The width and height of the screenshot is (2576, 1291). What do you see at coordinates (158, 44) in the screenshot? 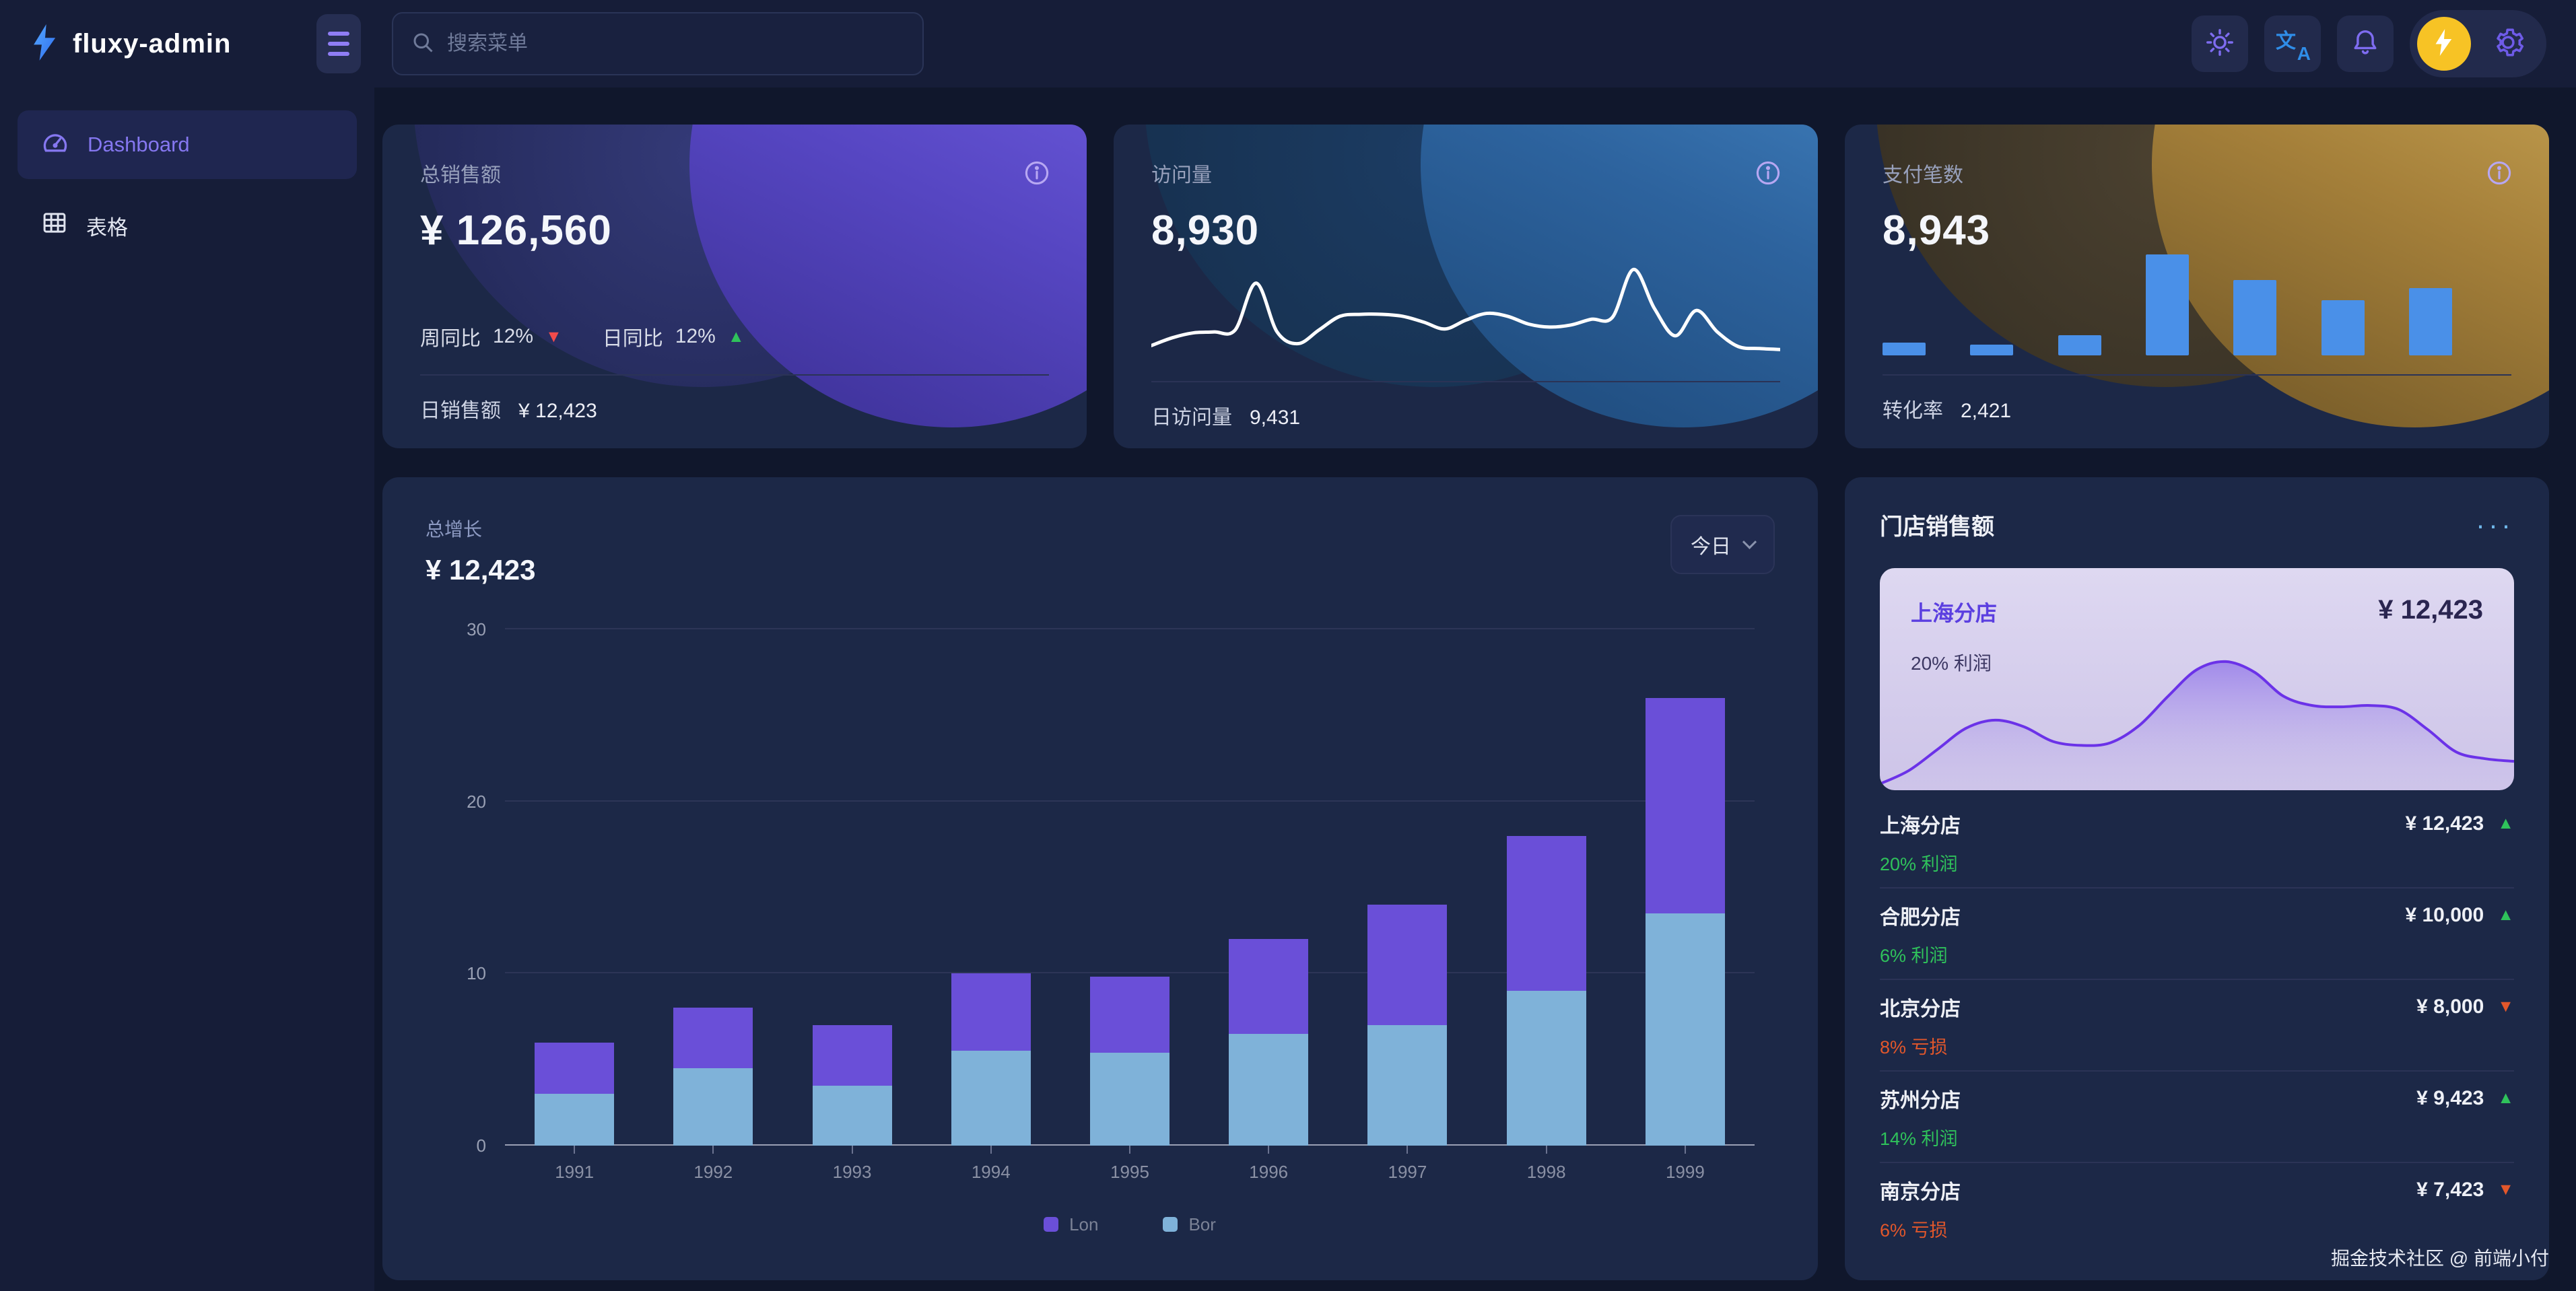
I see `logo: fluxy-admin` at bounding box center [158, 44].